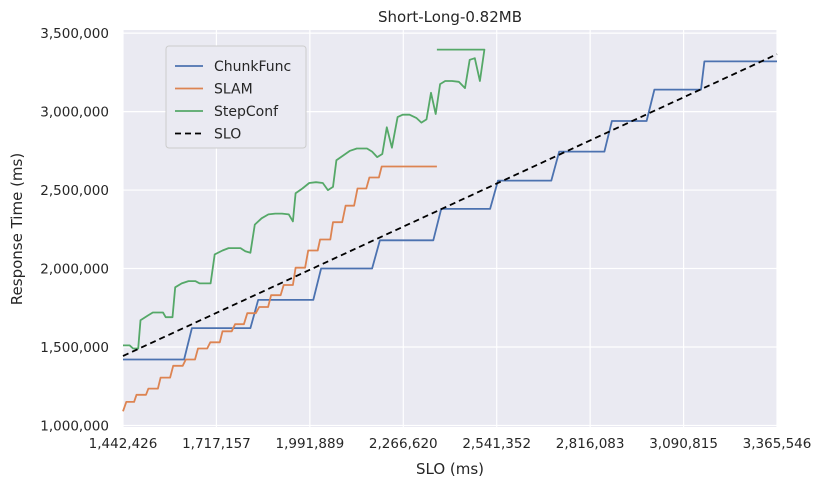 The width and height of the screenshot is (826, 492). What do you see at coordinates (74, 34) in the screenshot?
I see `y-tick-label: 3,500,000` at bounding box center [74, 34].